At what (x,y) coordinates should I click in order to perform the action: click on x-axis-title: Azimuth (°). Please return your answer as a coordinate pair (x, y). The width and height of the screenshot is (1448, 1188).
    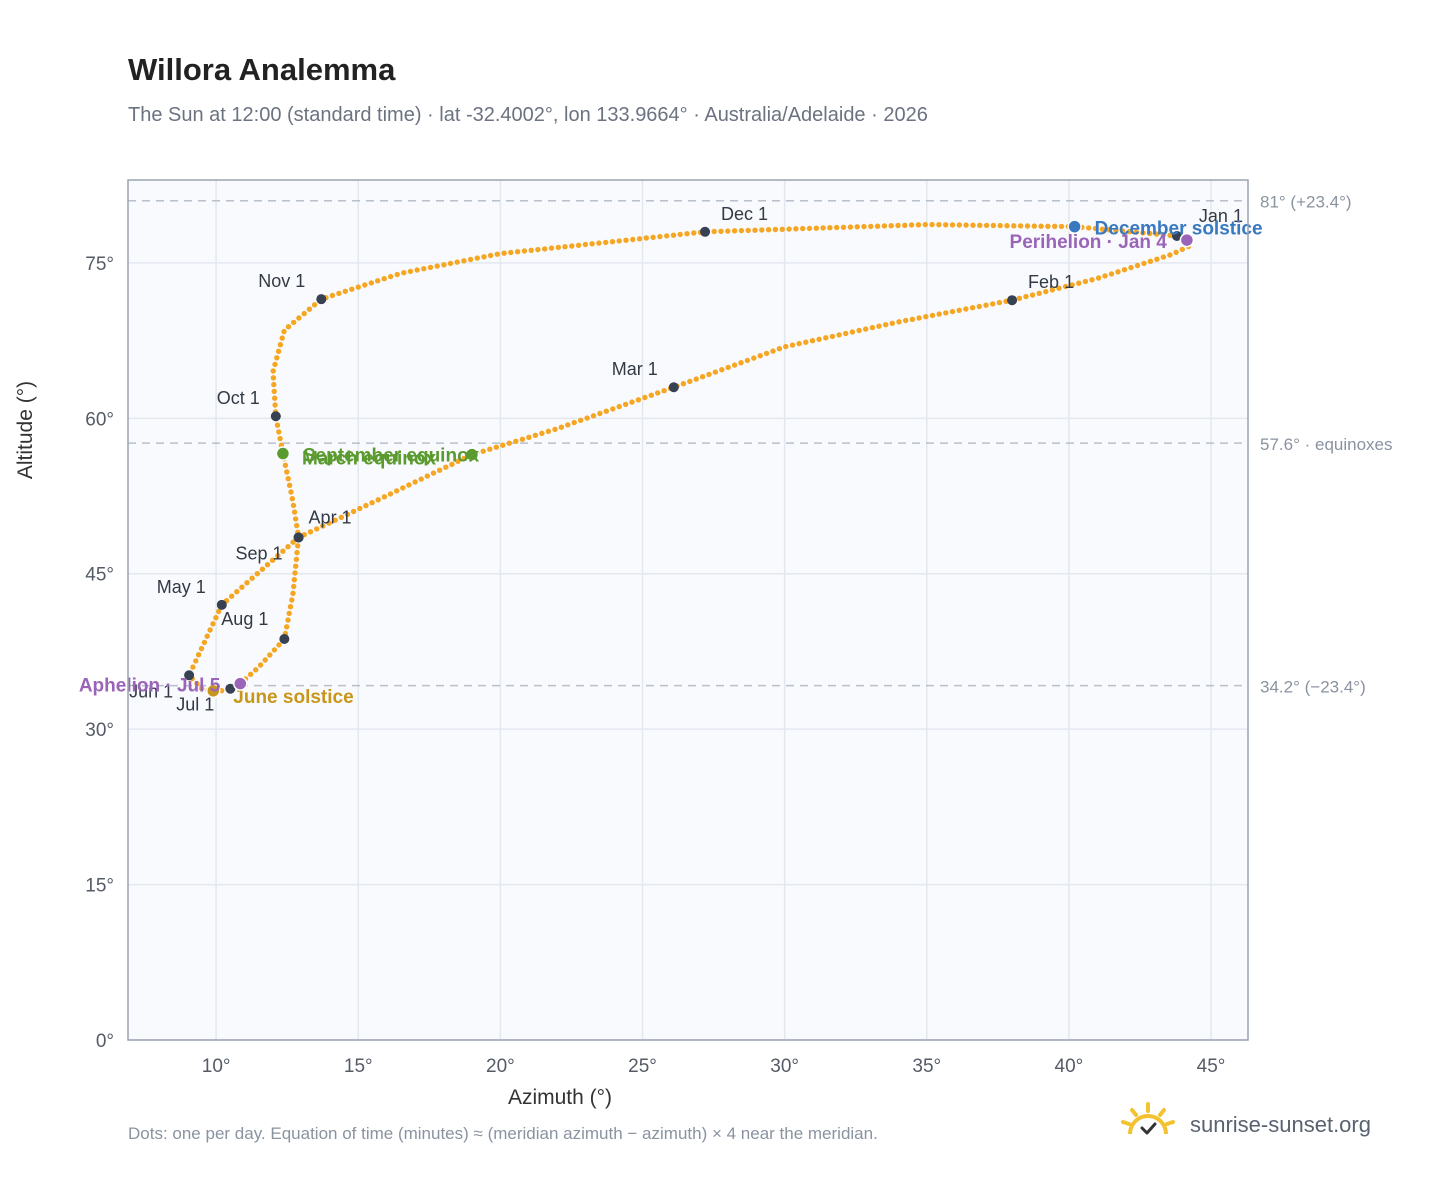
    Looking at the image, I should click on (560, 1097).